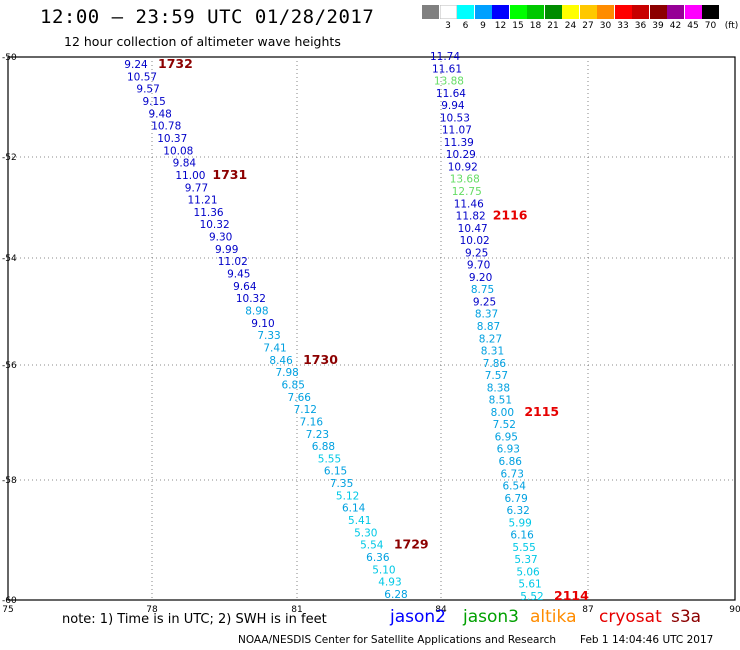 The height and width of the screenshot is (650, 740). I want to click on latitude-label: -54, so click(9, 259).